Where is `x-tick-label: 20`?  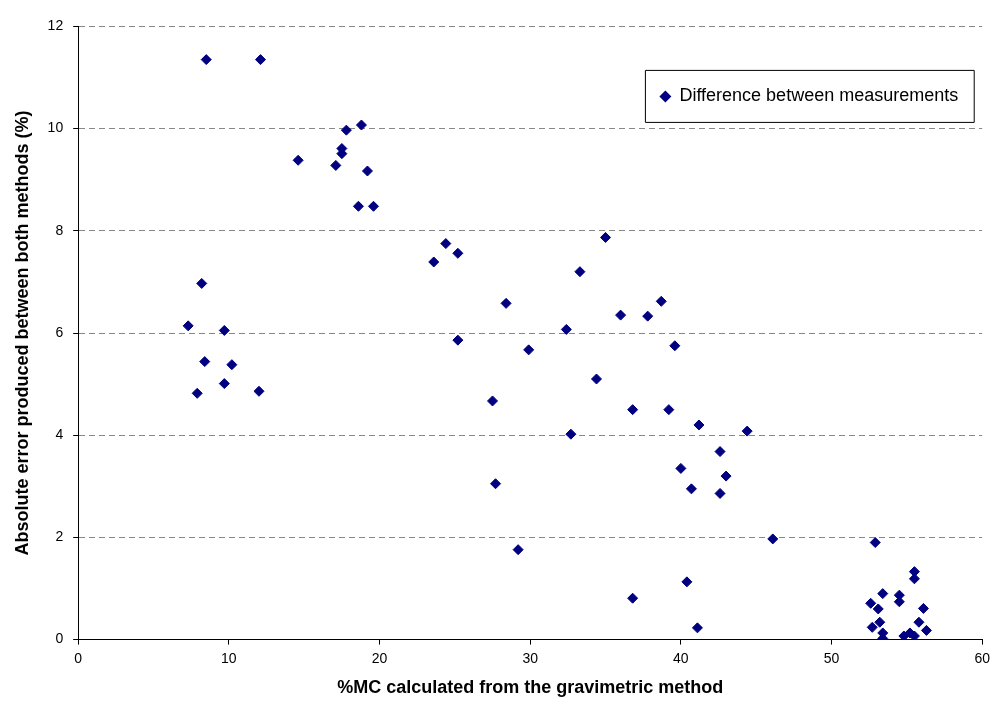 x-tick-label: 20 is located at coordinates (379, 657).